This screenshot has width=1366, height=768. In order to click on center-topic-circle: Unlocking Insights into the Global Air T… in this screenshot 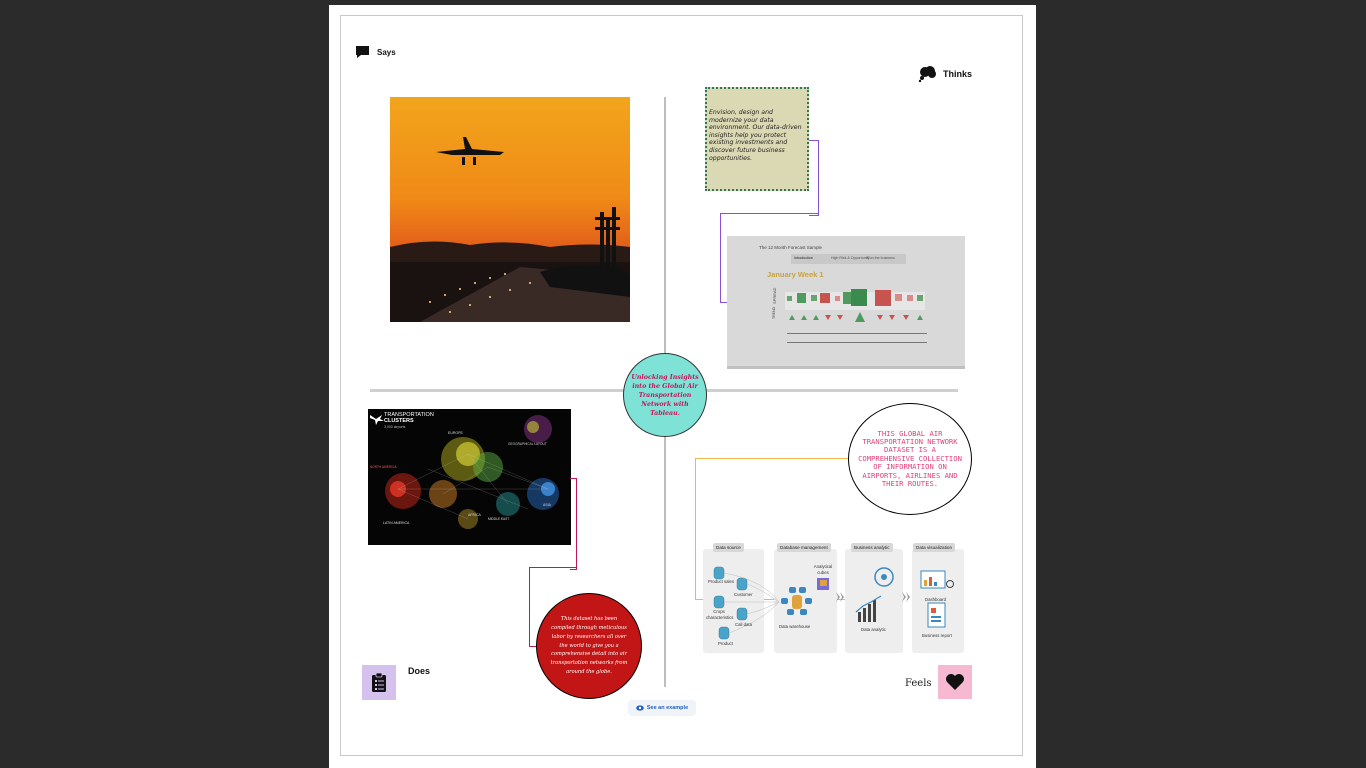, I will do `click(665, 395)`.